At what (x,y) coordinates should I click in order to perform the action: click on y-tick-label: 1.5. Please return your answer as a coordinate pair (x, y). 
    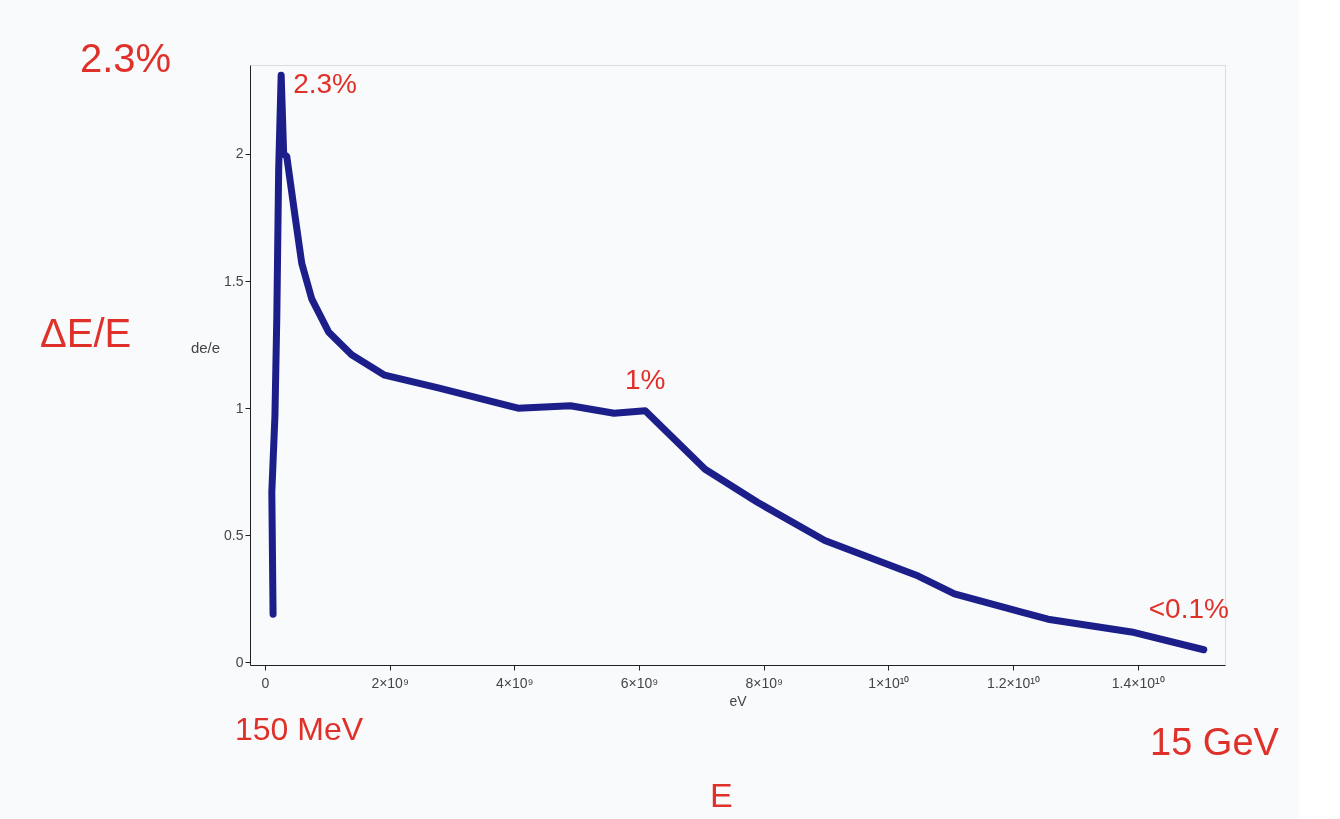
    Looking at the image, I should click on (234, 280).